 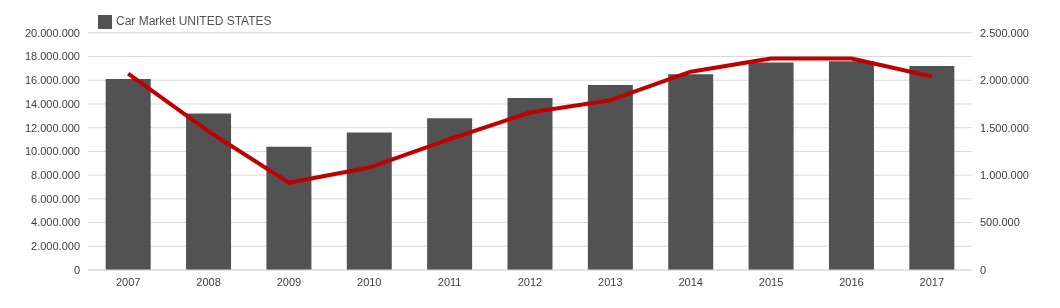 What do you see at coordinates (76, 269) in the screenshot?
I see `y-tick-label: 0` at bounding box center [76, 269].